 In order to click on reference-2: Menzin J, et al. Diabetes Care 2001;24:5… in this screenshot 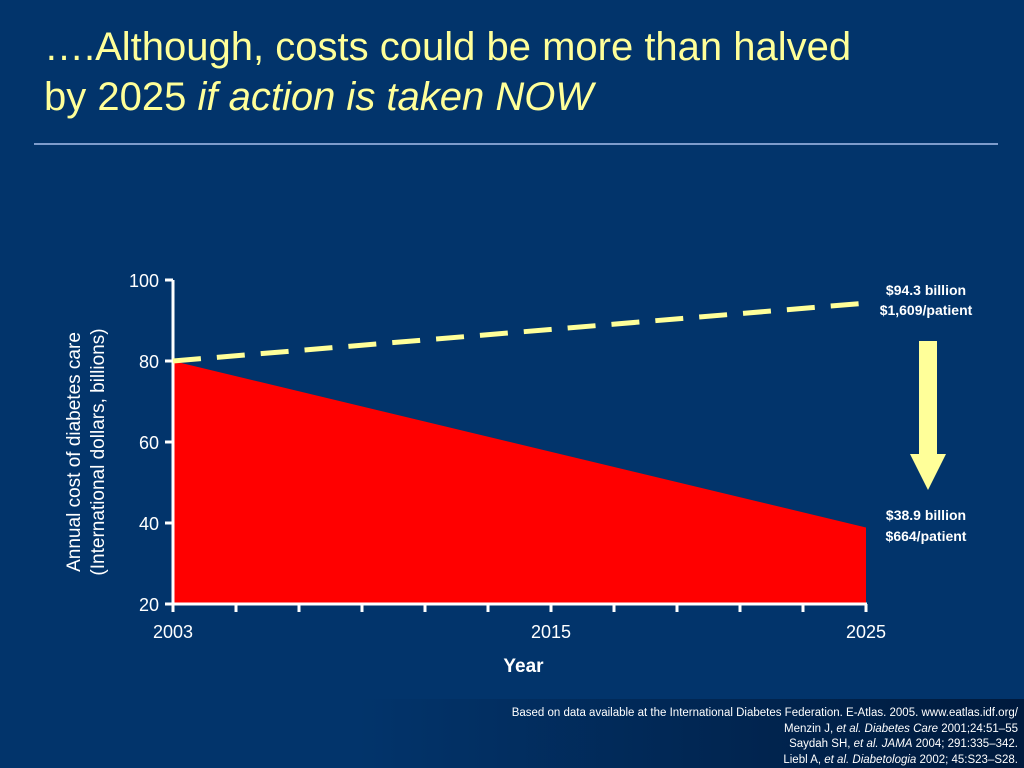, I will do `click(765, 730)`.